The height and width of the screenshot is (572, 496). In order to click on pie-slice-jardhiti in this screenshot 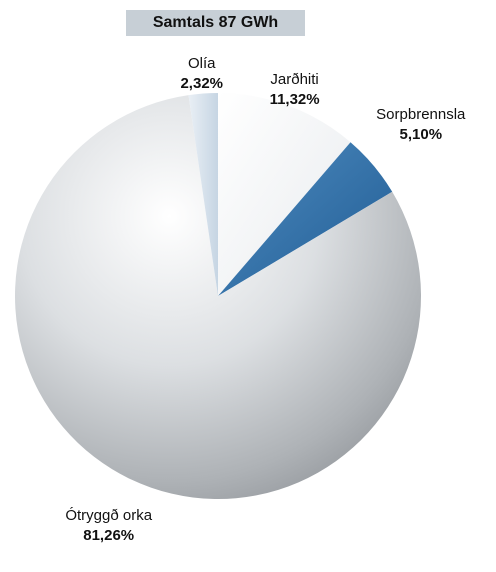, I will do `click(284, 194)`.